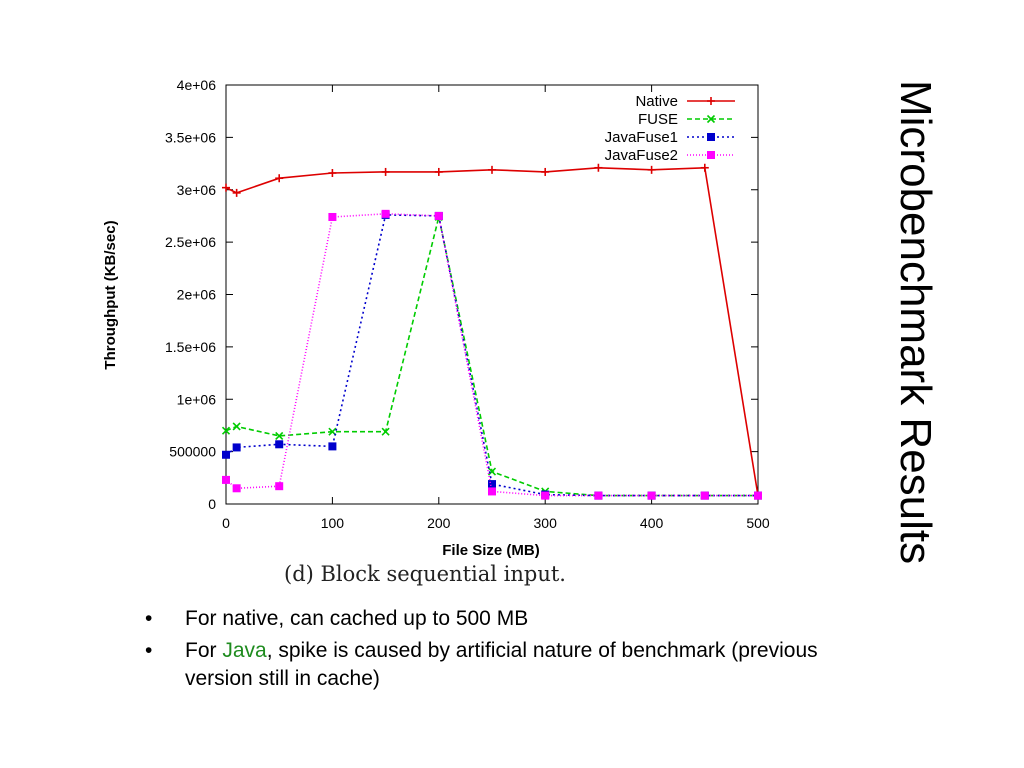 The image size is (1024, 768). Describe the element at coordinates (711, 101) in the screenshot. I see `legend-marker-native` at that location.